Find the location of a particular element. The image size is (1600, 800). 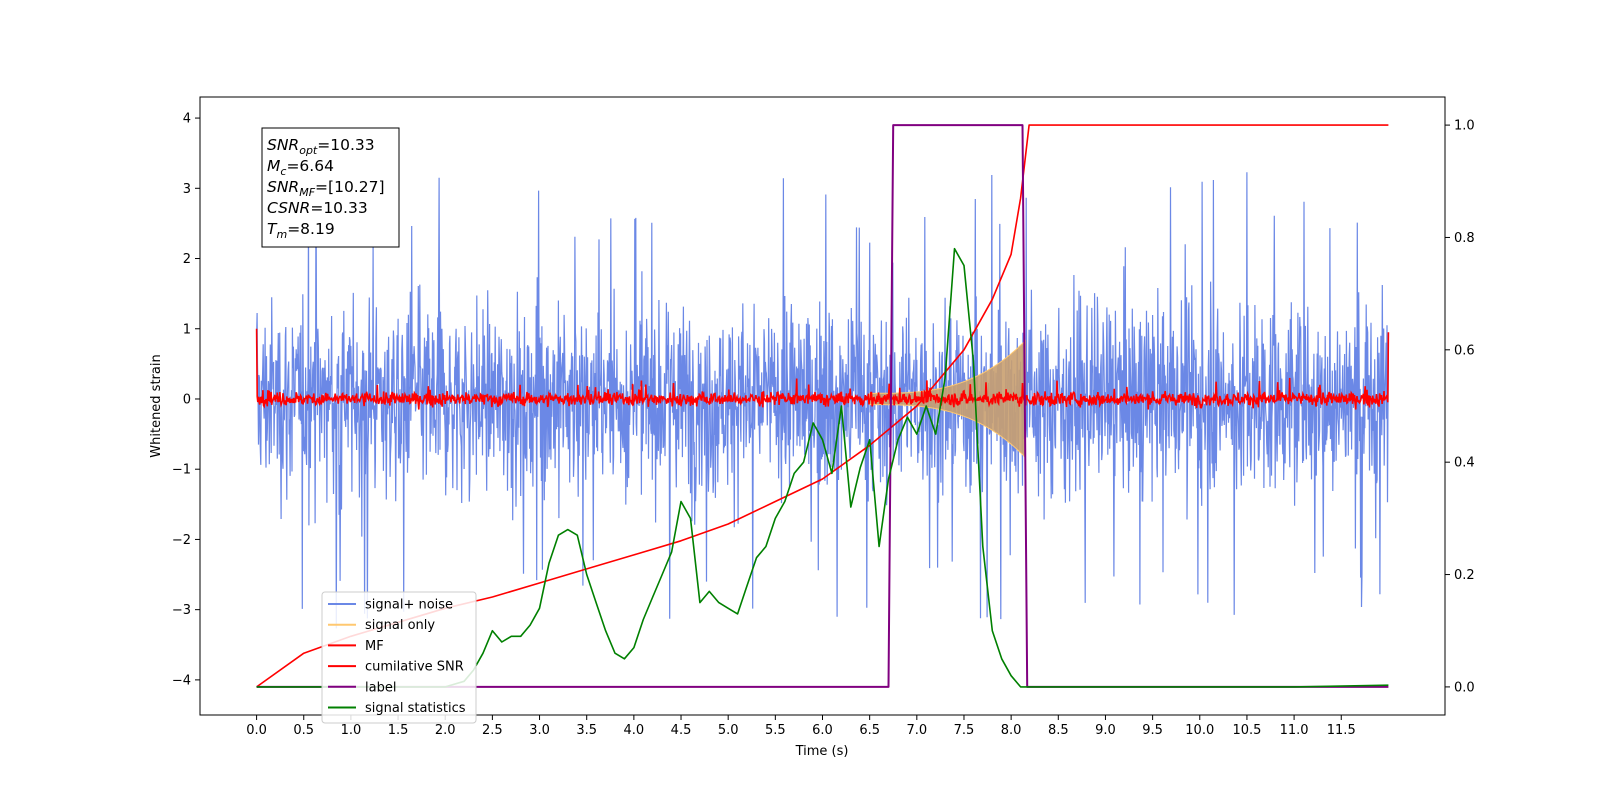

y-right-tick-label: 0.8 is located at coordinates (1464, 238).